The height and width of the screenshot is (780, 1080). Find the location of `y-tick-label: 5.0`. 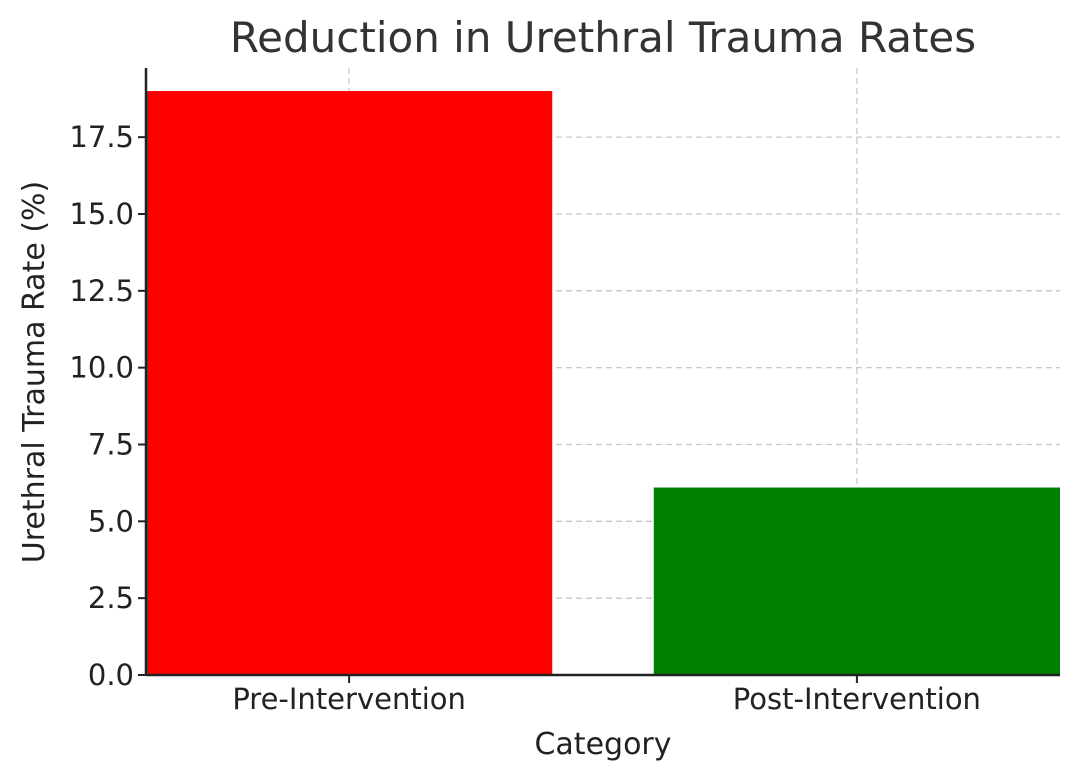

y-tick-label: 5.0 is located at coordinates (111, 521).